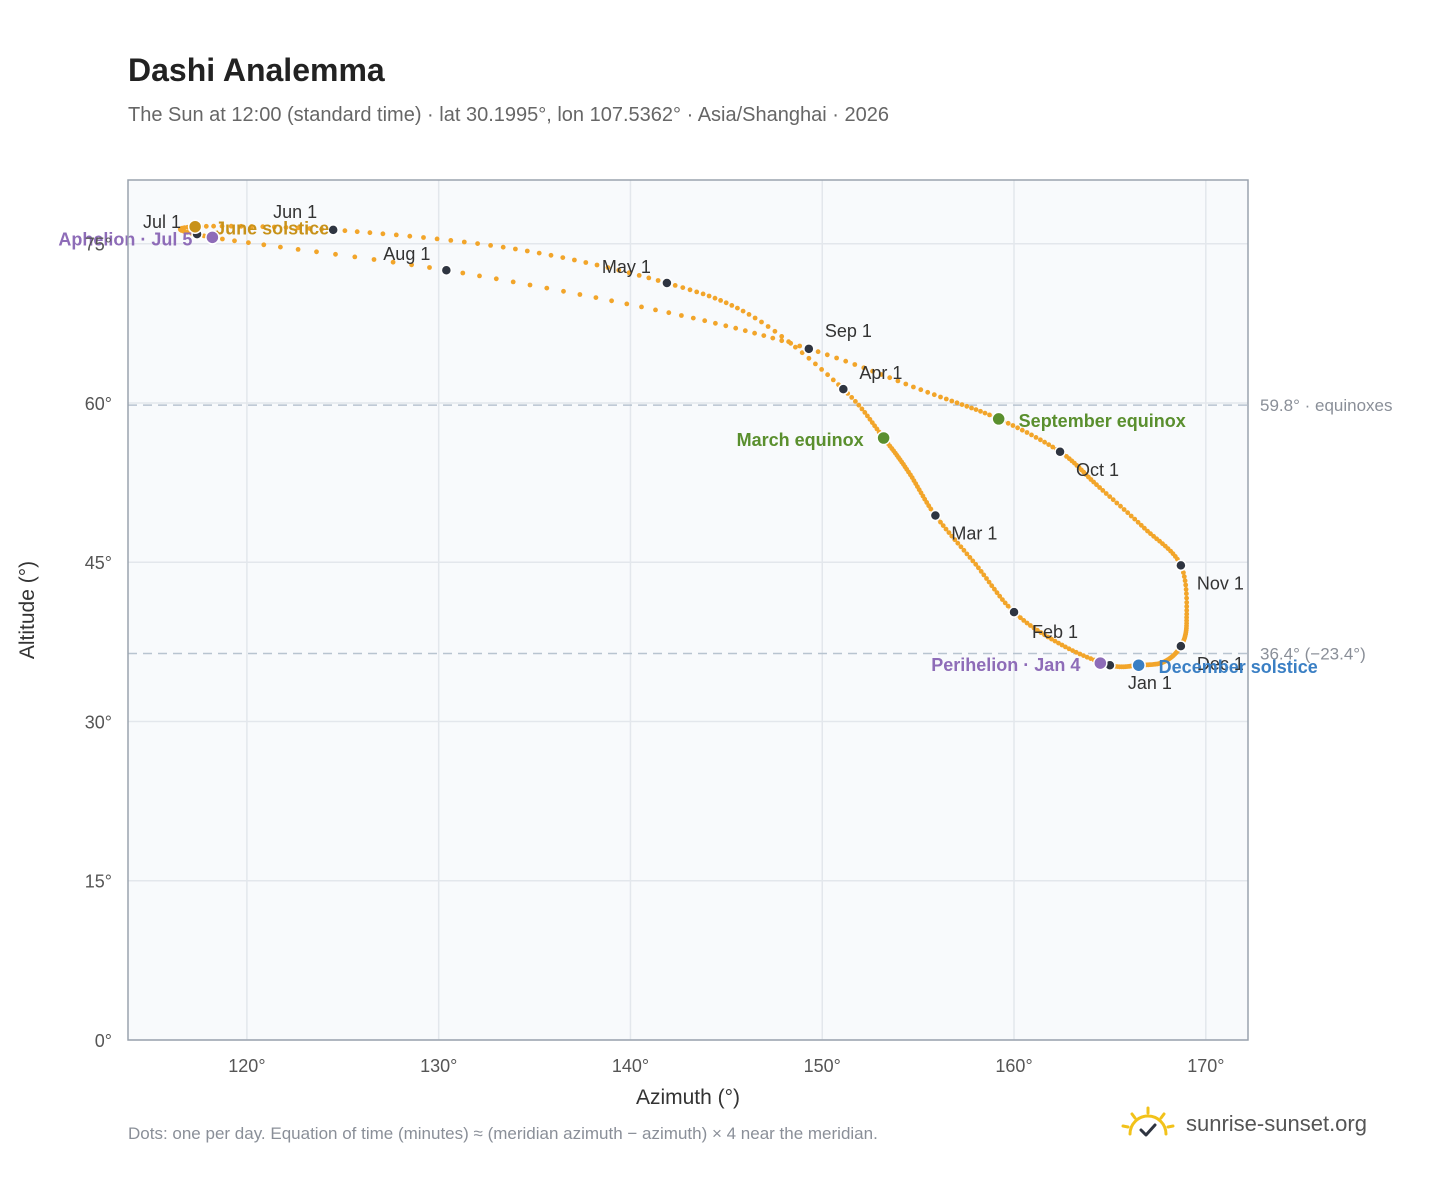 The height and width of the screenshot is (1188, 1448). What do you see at coordinates (162, 222) in the screenshot?
I see `month-label: Jul 1` at bounding box center [162, 222].